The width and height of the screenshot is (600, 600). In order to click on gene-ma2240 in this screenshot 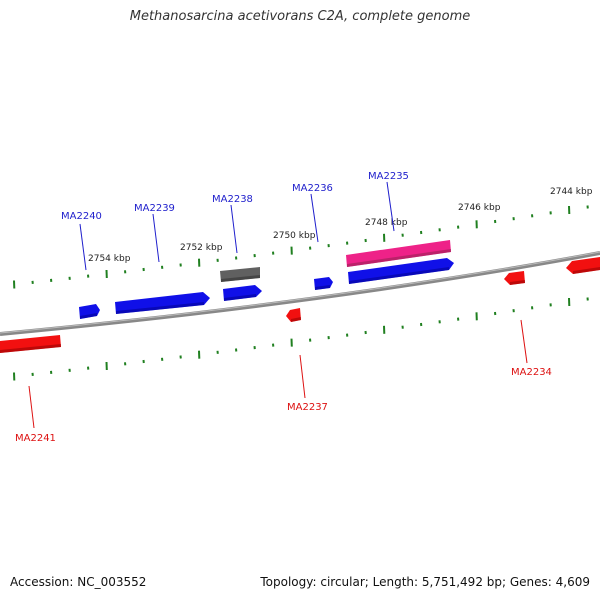, I will do `click(89, 311)`.